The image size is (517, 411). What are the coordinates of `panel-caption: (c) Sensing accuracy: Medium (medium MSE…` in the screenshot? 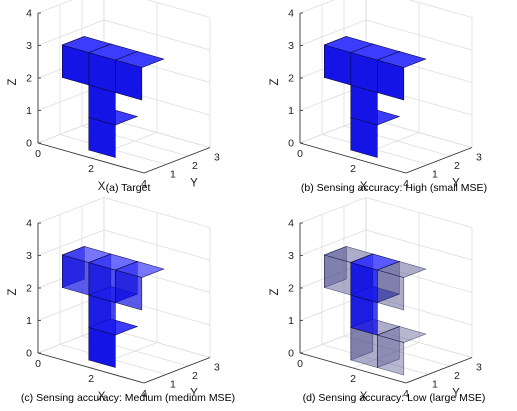 It's located at (128, 398).